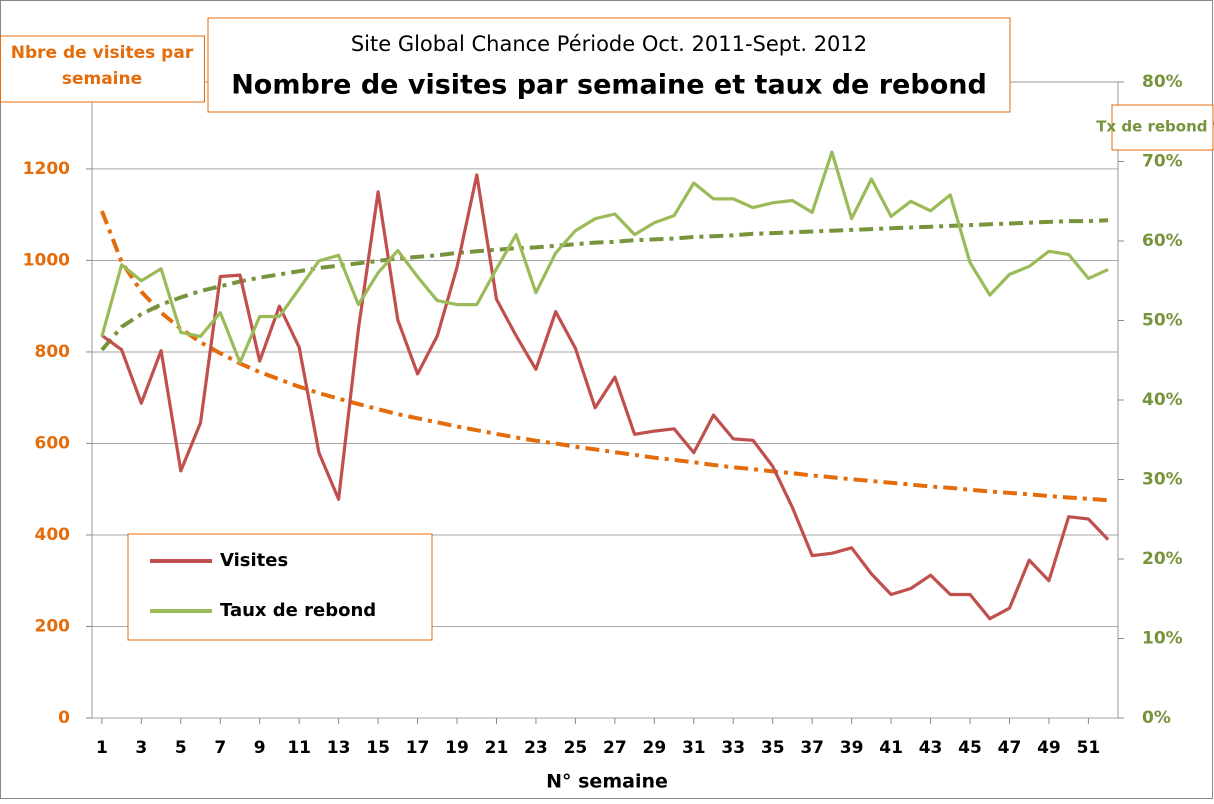 This screenshot has width=1214, height=804. Describe the element at coordinates (418, 748) in the screenshot. I see `x-tick-label: 17` at that location.